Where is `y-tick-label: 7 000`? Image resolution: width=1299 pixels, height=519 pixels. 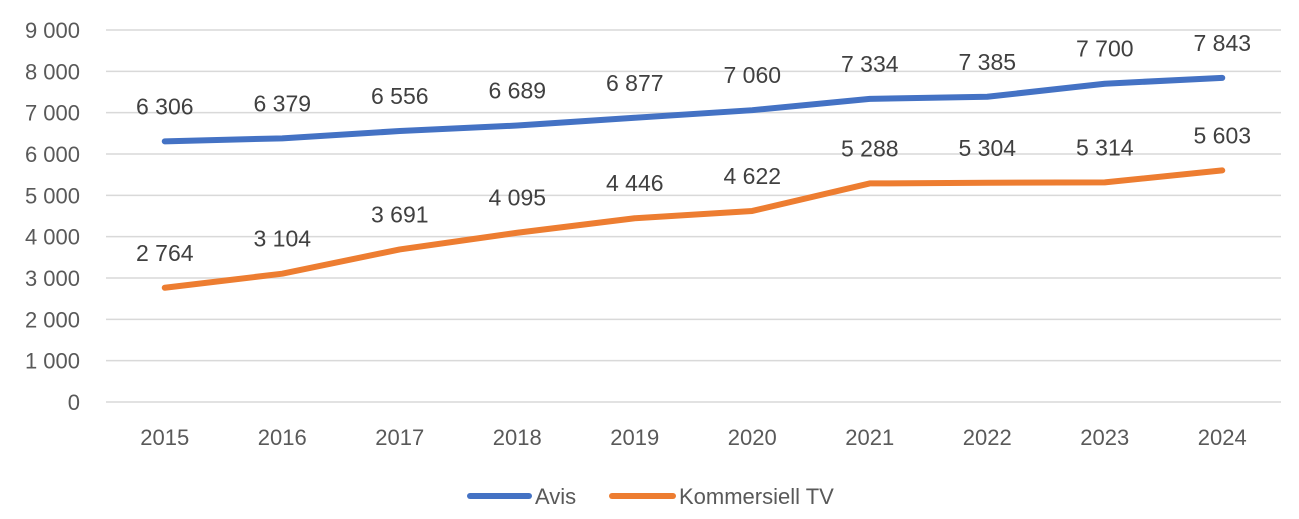 y-tick-label: 7 000 is located at coordinates (52, 113).